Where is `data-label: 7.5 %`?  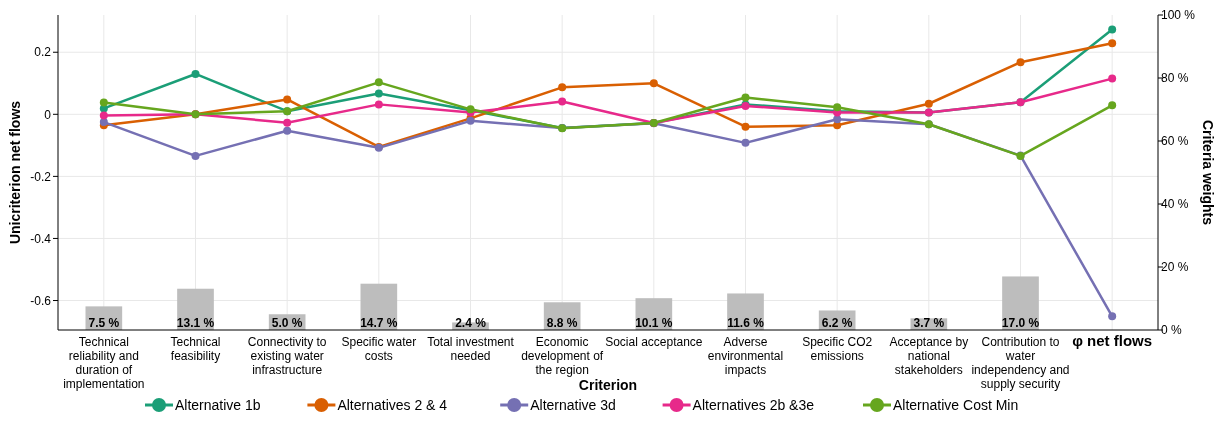
data-label: 7.5 % is located at coordinates (104, 323).